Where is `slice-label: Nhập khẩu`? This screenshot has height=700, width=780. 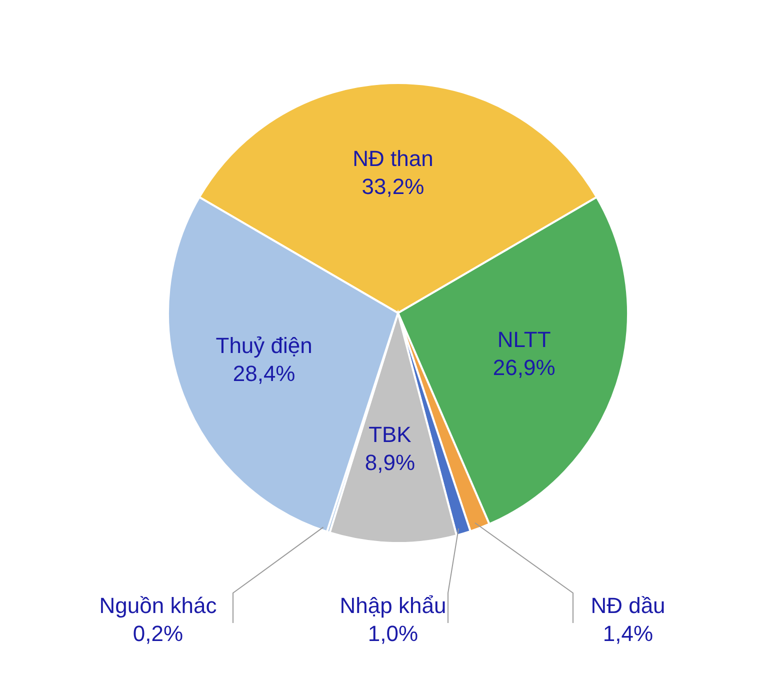
slice-label: Nhập khẩu is located at coordinates (393, 605).